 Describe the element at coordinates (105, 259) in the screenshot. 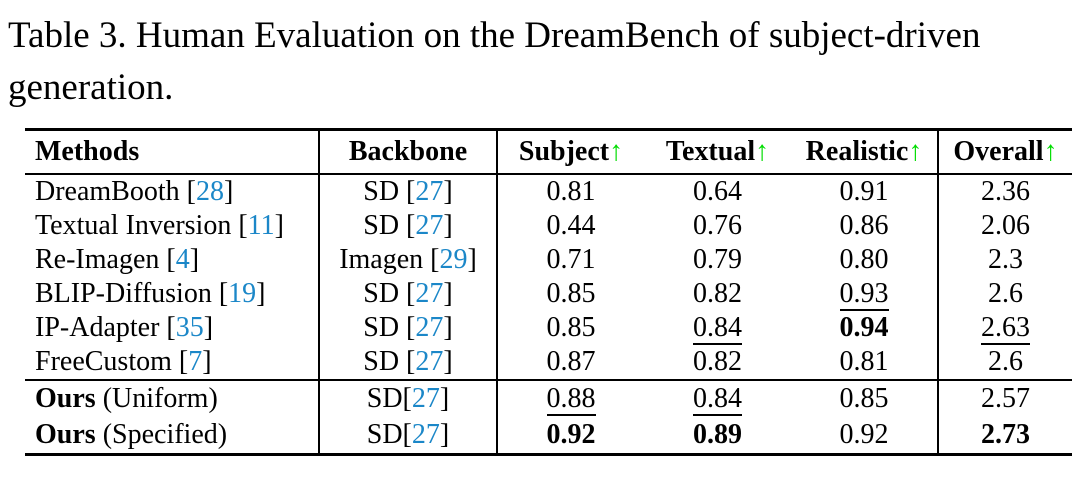

I see `text-run: Re-Imagen [` at that location.